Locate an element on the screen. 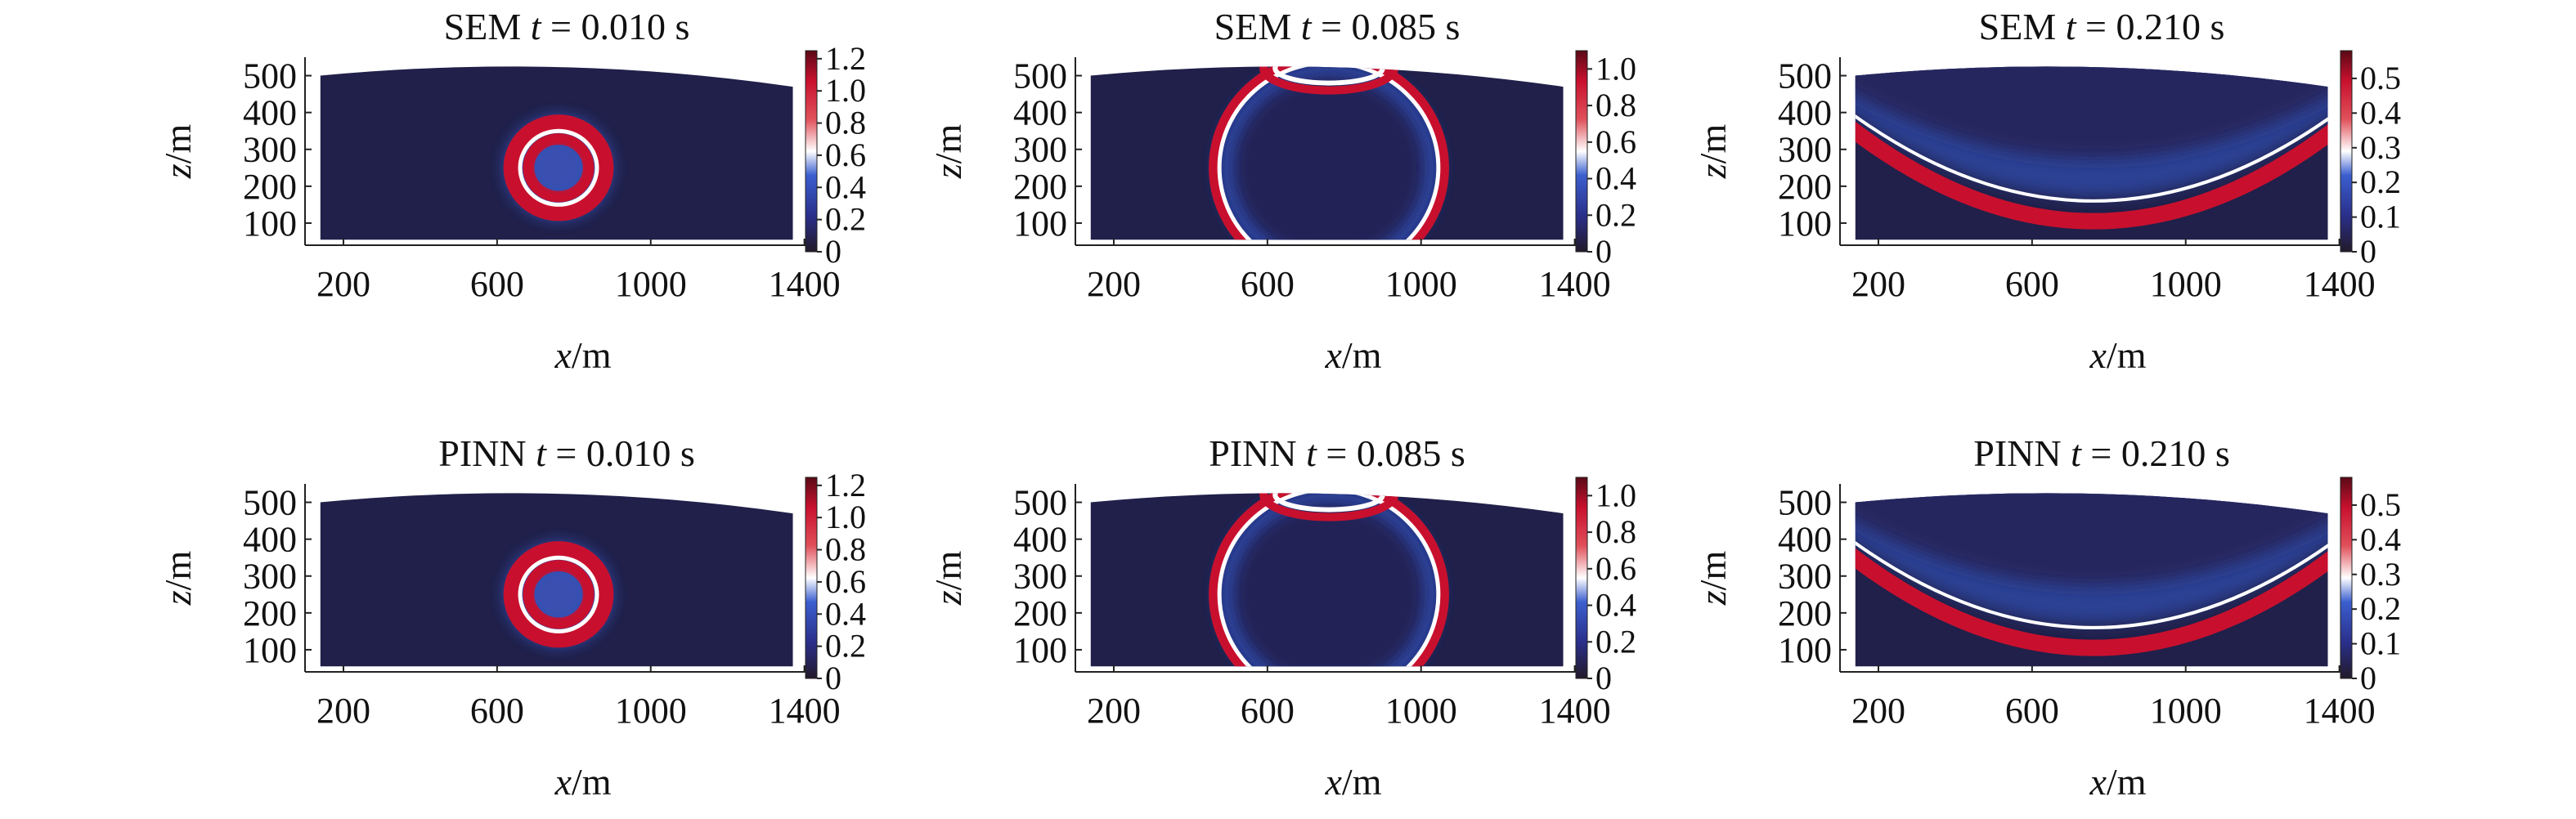 The width and height of the screenshot is (2576, 819). title-time-value: = 0.210 s is located at coordinates (2150, 26).